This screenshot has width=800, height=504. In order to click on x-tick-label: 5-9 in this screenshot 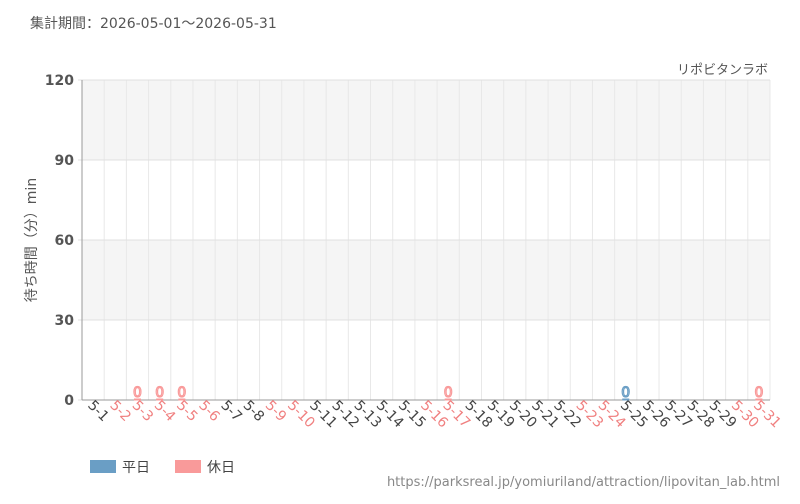, I will do `click(275, 411)`.